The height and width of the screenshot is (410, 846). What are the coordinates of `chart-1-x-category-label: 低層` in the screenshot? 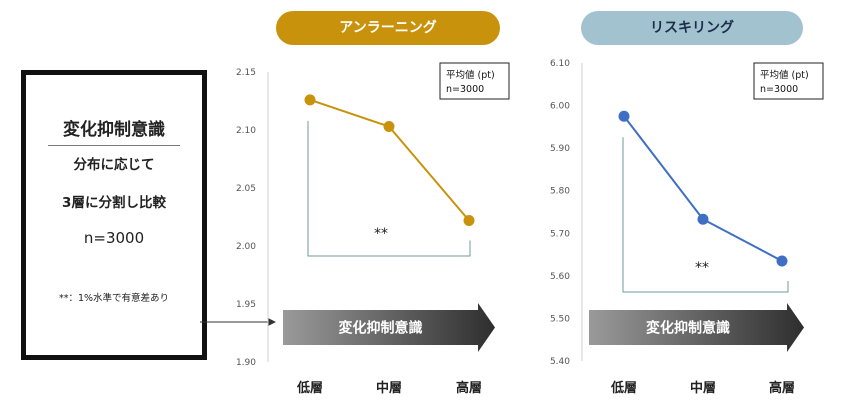 It's located at (309, 388).